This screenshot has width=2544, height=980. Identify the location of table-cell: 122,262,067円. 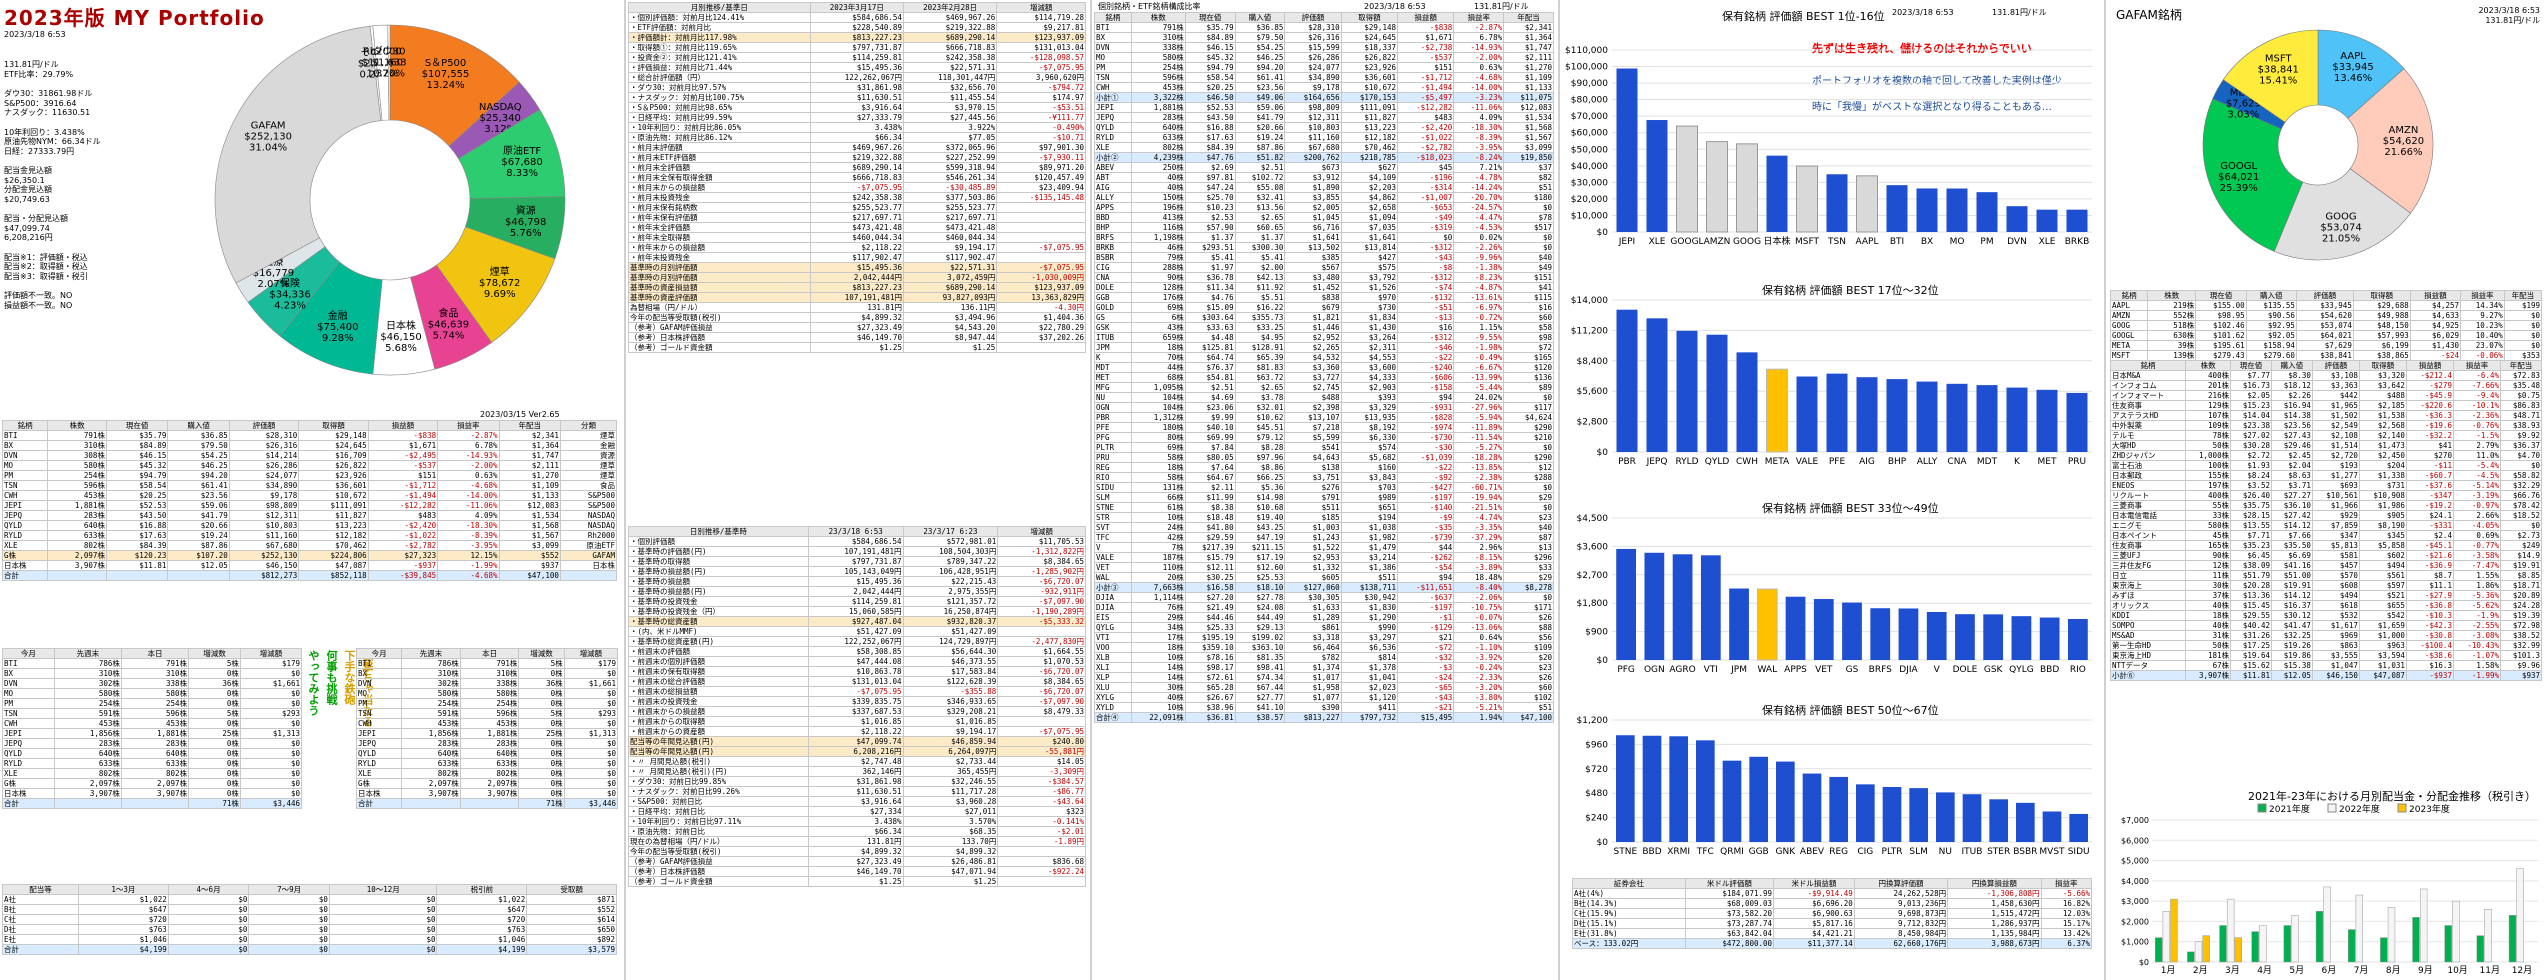
(856, 77).